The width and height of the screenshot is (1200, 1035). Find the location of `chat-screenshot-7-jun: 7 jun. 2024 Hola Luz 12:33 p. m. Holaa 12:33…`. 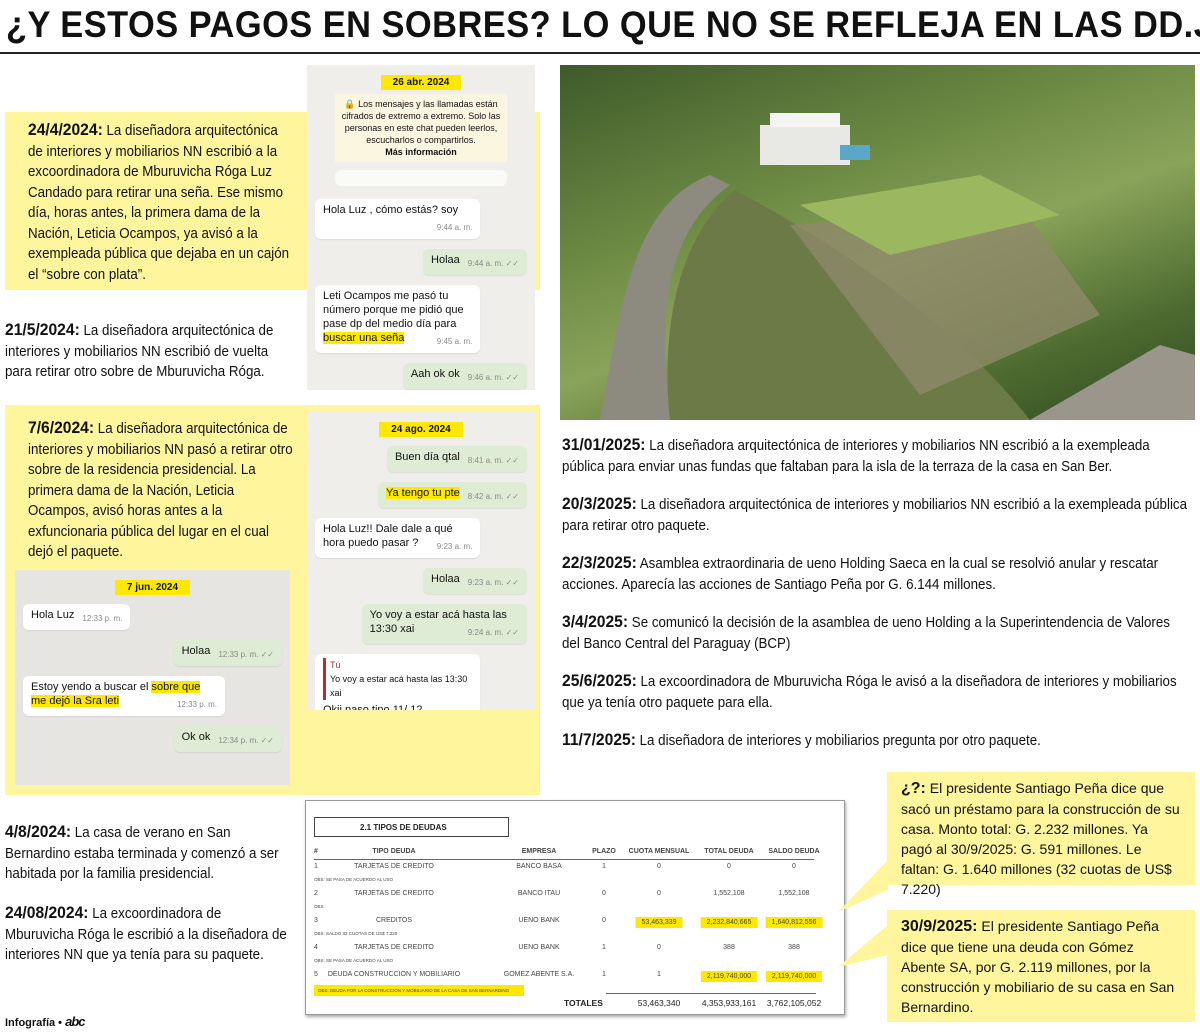

chat-screenshot-7-jun: 7 jun. 2024 Hola Luz 12:33 p. m. Holaa 12:33… is located at coordinates (152, 677).